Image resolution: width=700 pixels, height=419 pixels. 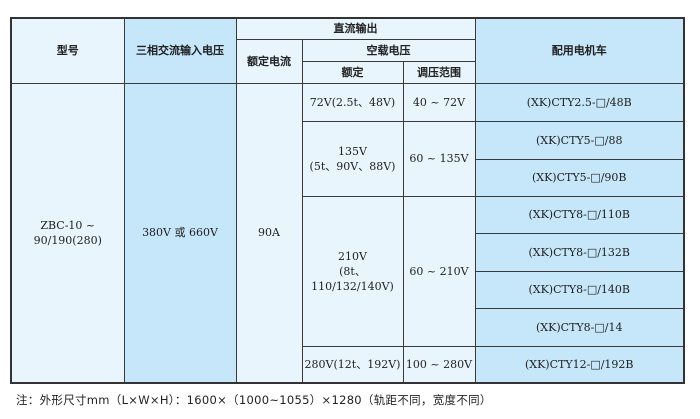 I want to click on vehicle-cell: (XK)CTY8-□/14, so click(x=579, y=327).